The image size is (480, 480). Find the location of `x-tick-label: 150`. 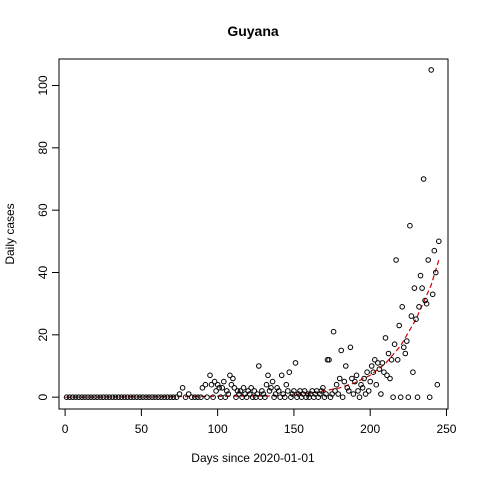

x-tick-label: 150 is located at coordinates (294, 429).